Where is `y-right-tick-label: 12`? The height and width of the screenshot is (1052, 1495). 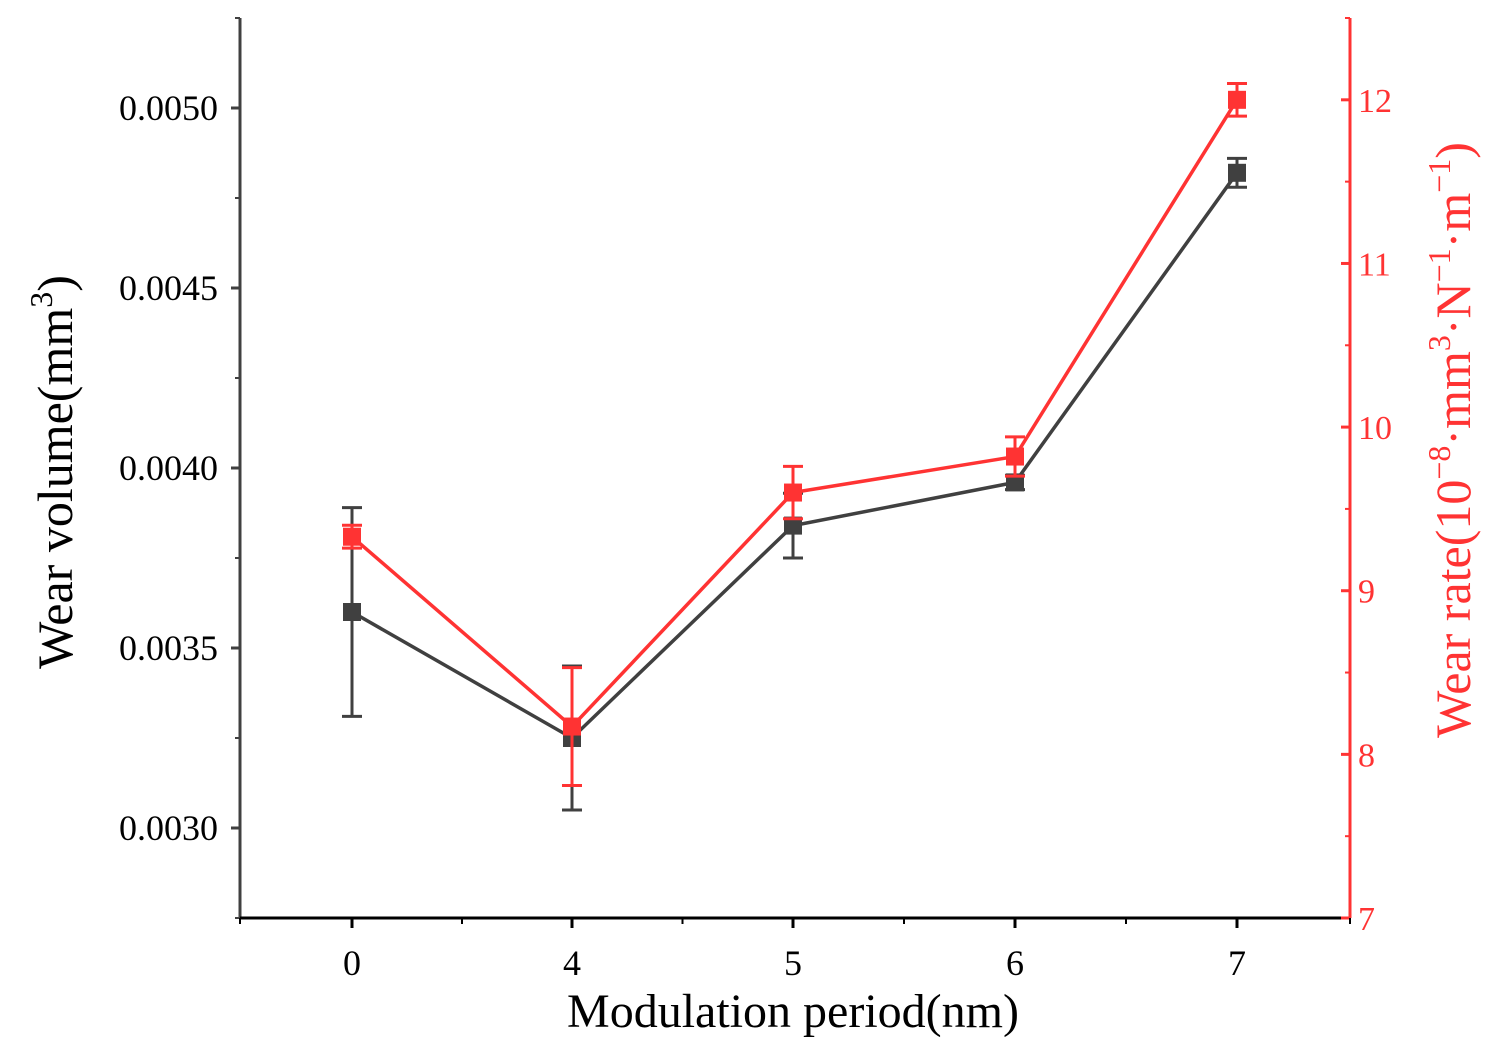
y-right-tick-label: 12 is located at coordinates (1375, 101).